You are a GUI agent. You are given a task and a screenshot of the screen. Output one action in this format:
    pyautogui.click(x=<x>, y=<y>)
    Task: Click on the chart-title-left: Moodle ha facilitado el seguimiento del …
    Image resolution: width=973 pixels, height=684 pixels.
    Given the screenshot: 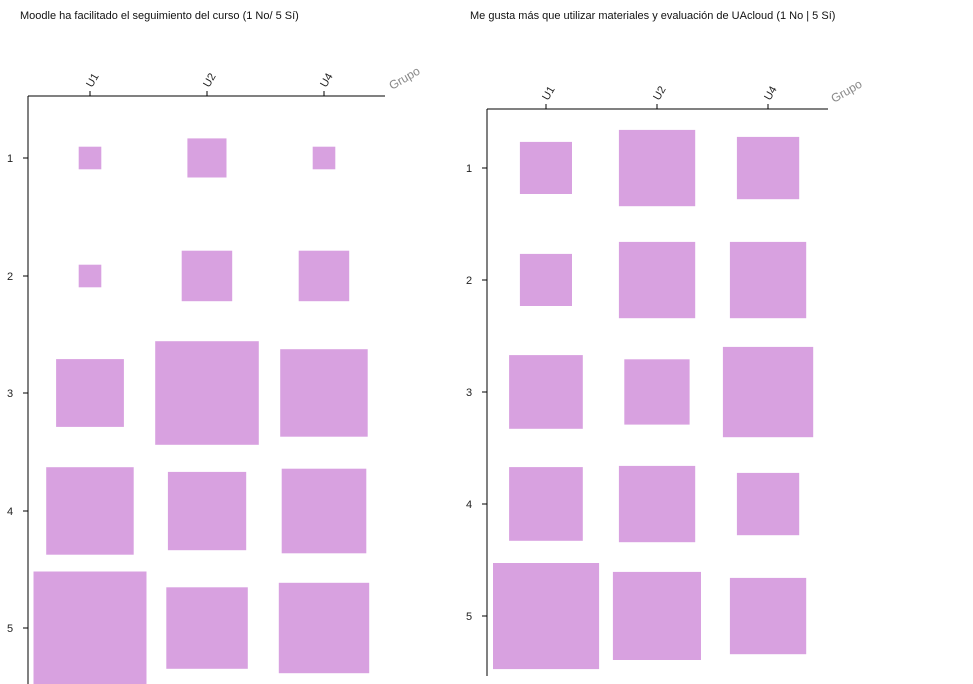 What is the action you would take?
    pyautogui.click(x=159, y=16)
    